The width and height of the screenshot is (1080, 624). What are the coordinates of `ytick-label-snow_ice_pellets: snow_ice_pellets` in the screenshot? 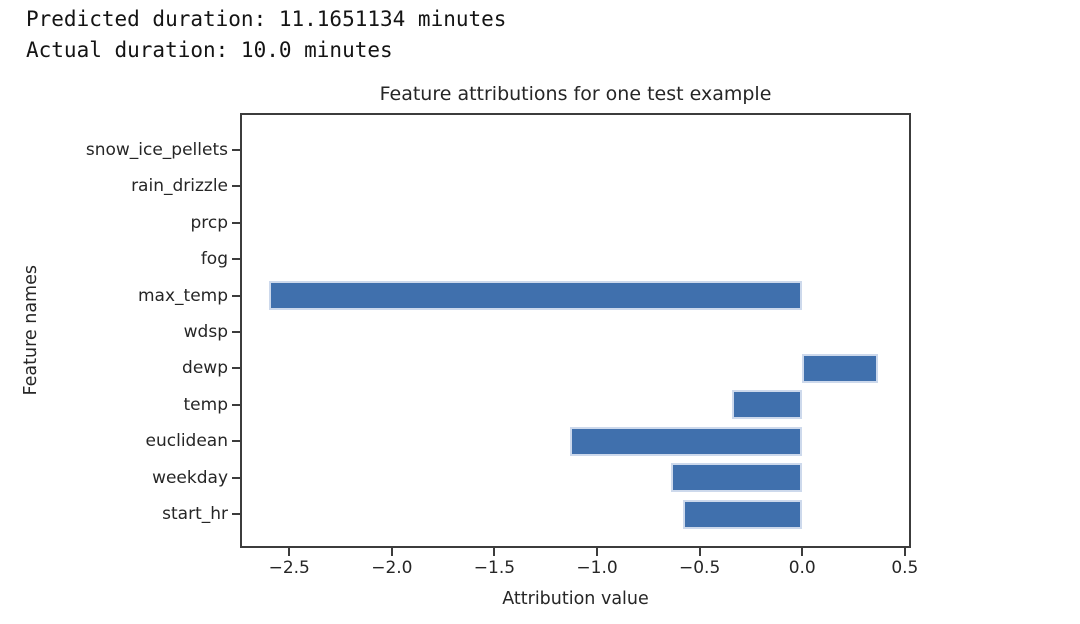 It's located at (156, 150).